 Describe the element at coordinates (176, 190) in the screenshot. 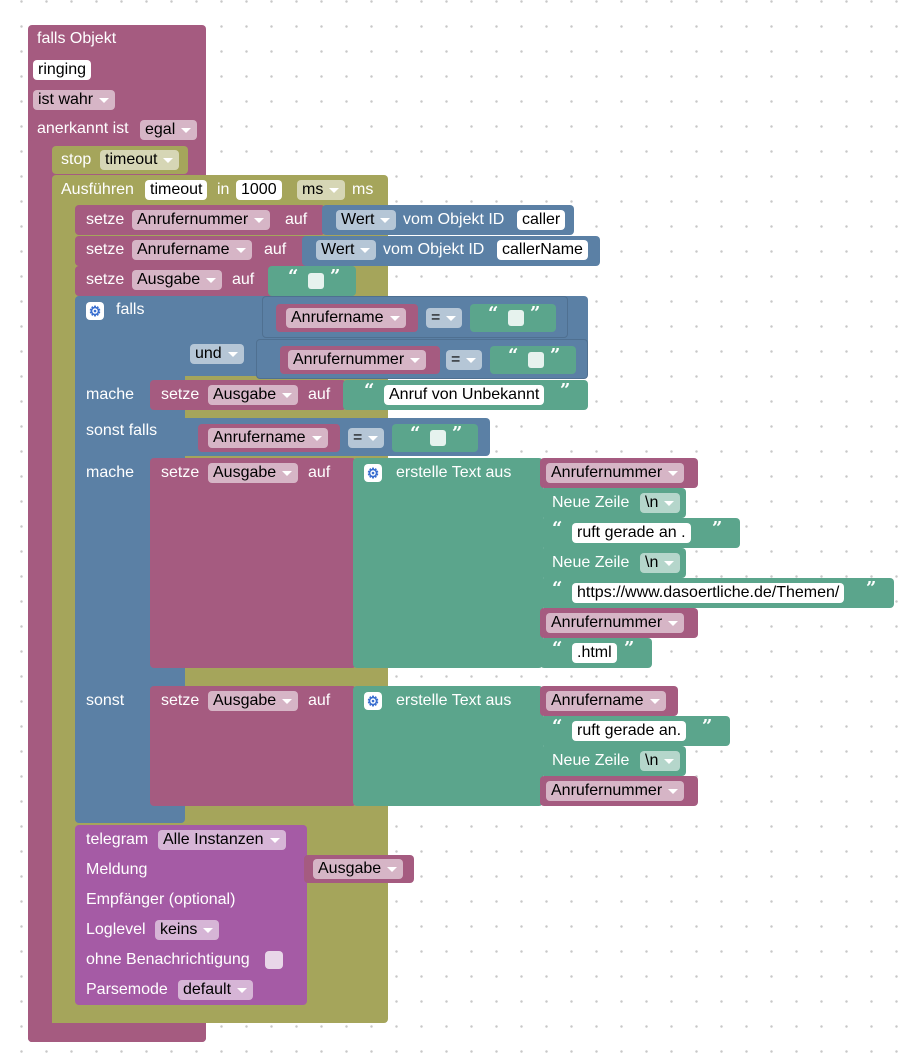

I see `exec-timer-name: timeout` at that location.